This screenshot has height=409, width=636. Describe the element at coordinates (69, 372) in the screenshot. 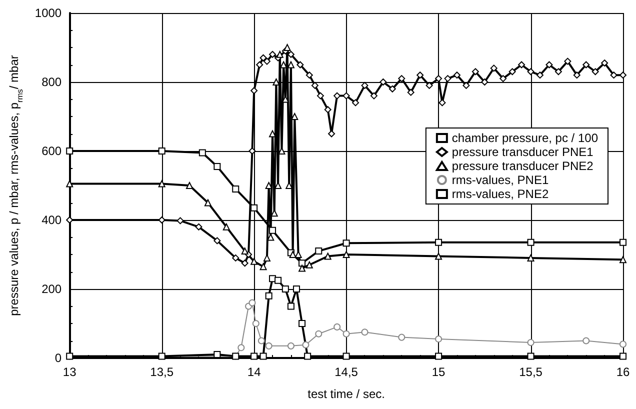

I see `x-tick-label: 13` at that location.